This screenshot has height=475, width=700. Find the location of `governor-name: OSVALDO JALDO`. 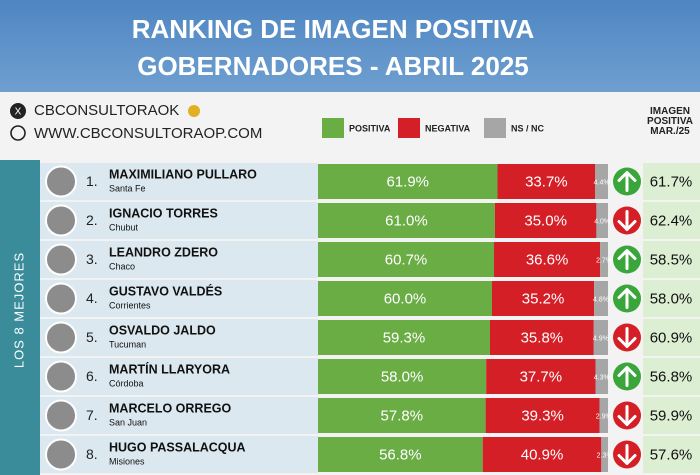

governor-name: OSVALDO JALDO is located at coordinates (162, 330).